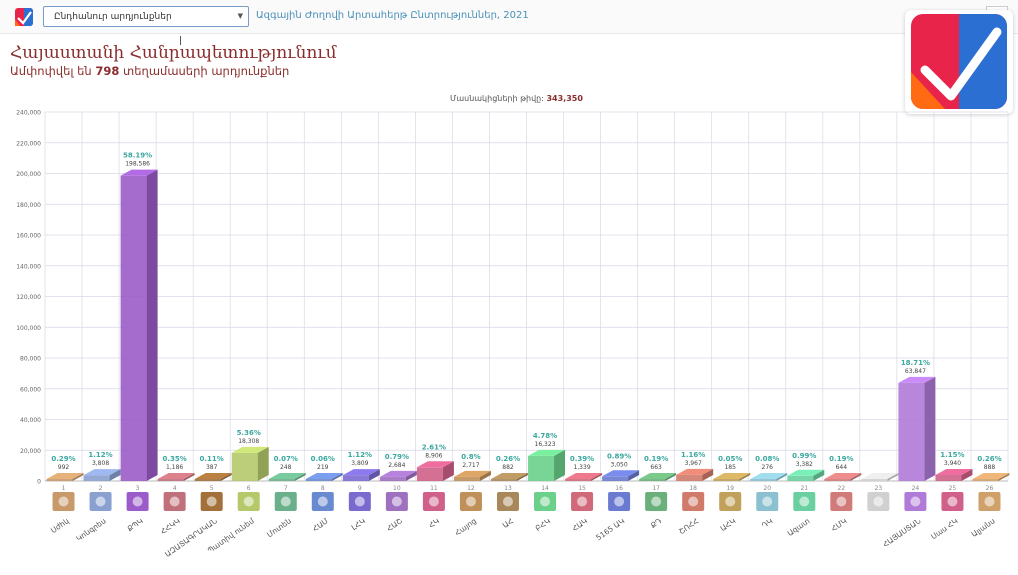 This screenshot has height=575, width=1018. I want to click on brand-logo-icon, so click(959, 61).